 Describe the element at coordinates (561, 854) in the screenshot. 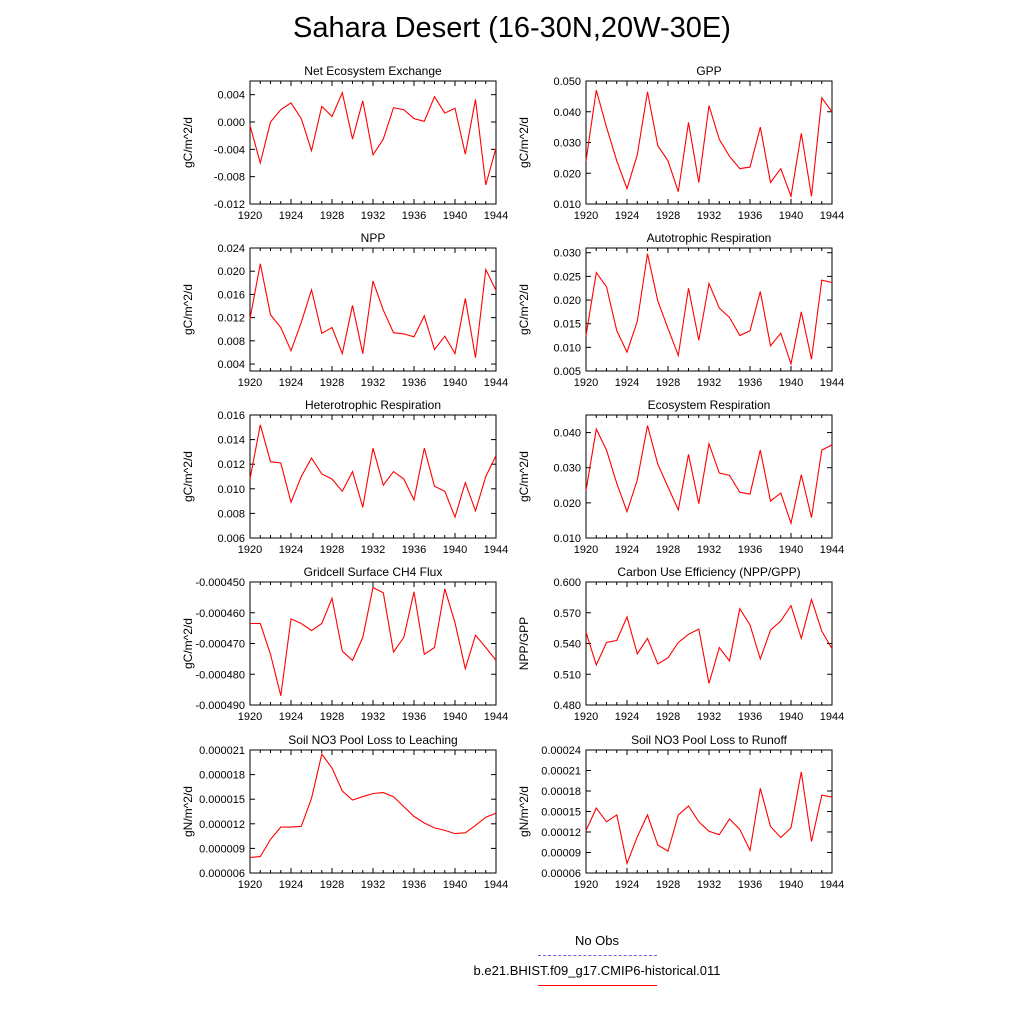

I see `y-tick-label: 0.00009` at that location.